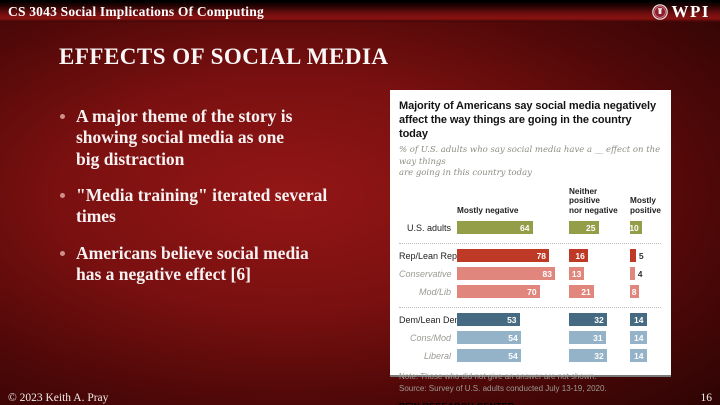 The width and height of the screenshot is (720, 405). I want to click on slide-title: EFFECTS OF SOCIAL MEDIA, so click(224, 56).